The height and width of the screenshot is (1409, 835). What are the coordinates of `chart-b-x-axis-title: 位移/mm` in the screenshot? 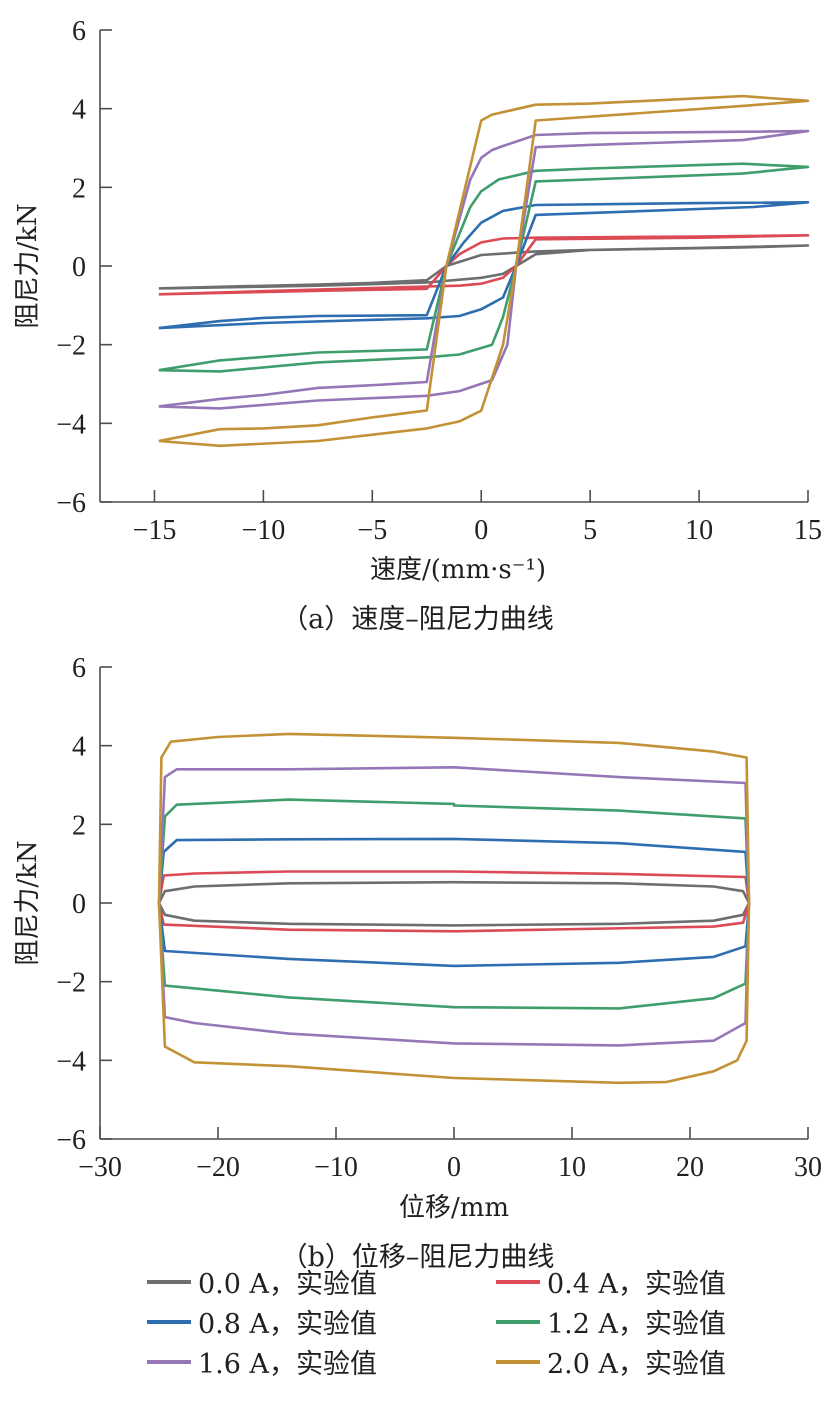 It's located at (454, 1208).